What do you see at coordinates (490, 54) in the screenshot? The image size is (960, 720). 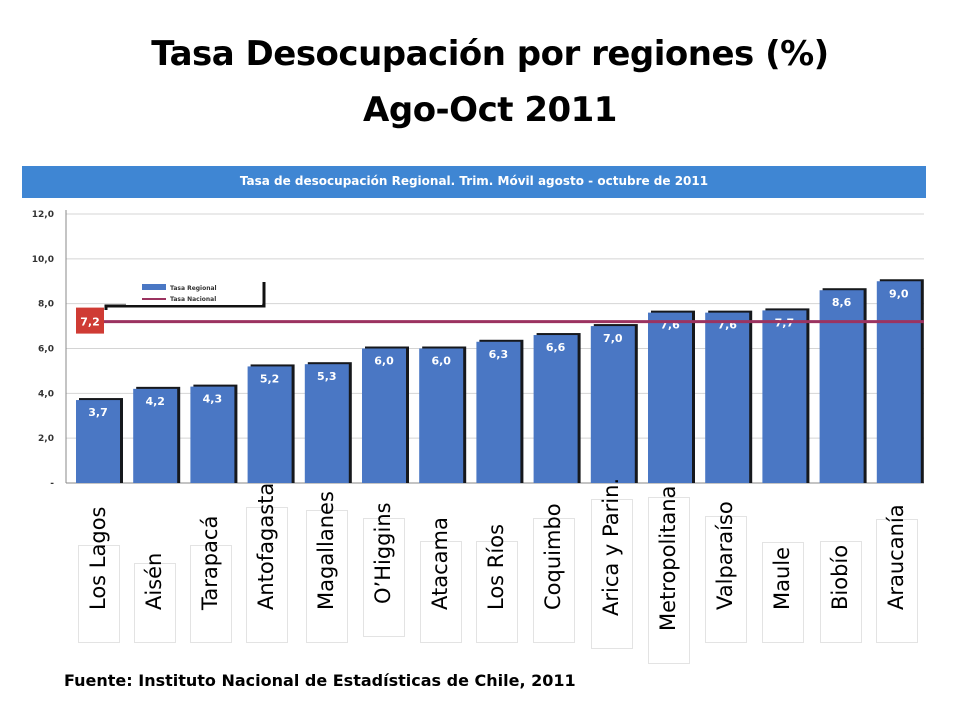 I see `slide-title: Tasa Desocupación por regiones (%)` at bounding box center [490, 54].